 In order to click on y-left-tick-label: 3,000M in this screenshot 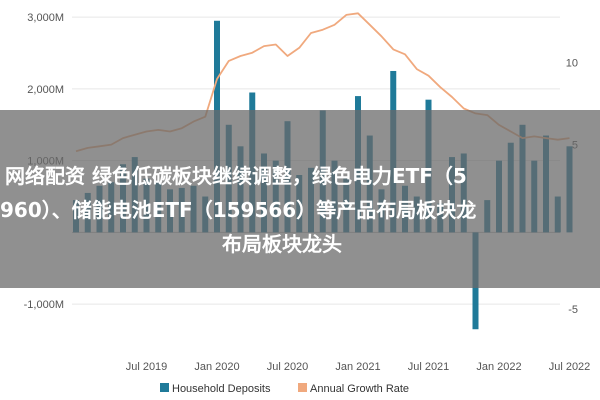, I will do `click(45, 18)`.